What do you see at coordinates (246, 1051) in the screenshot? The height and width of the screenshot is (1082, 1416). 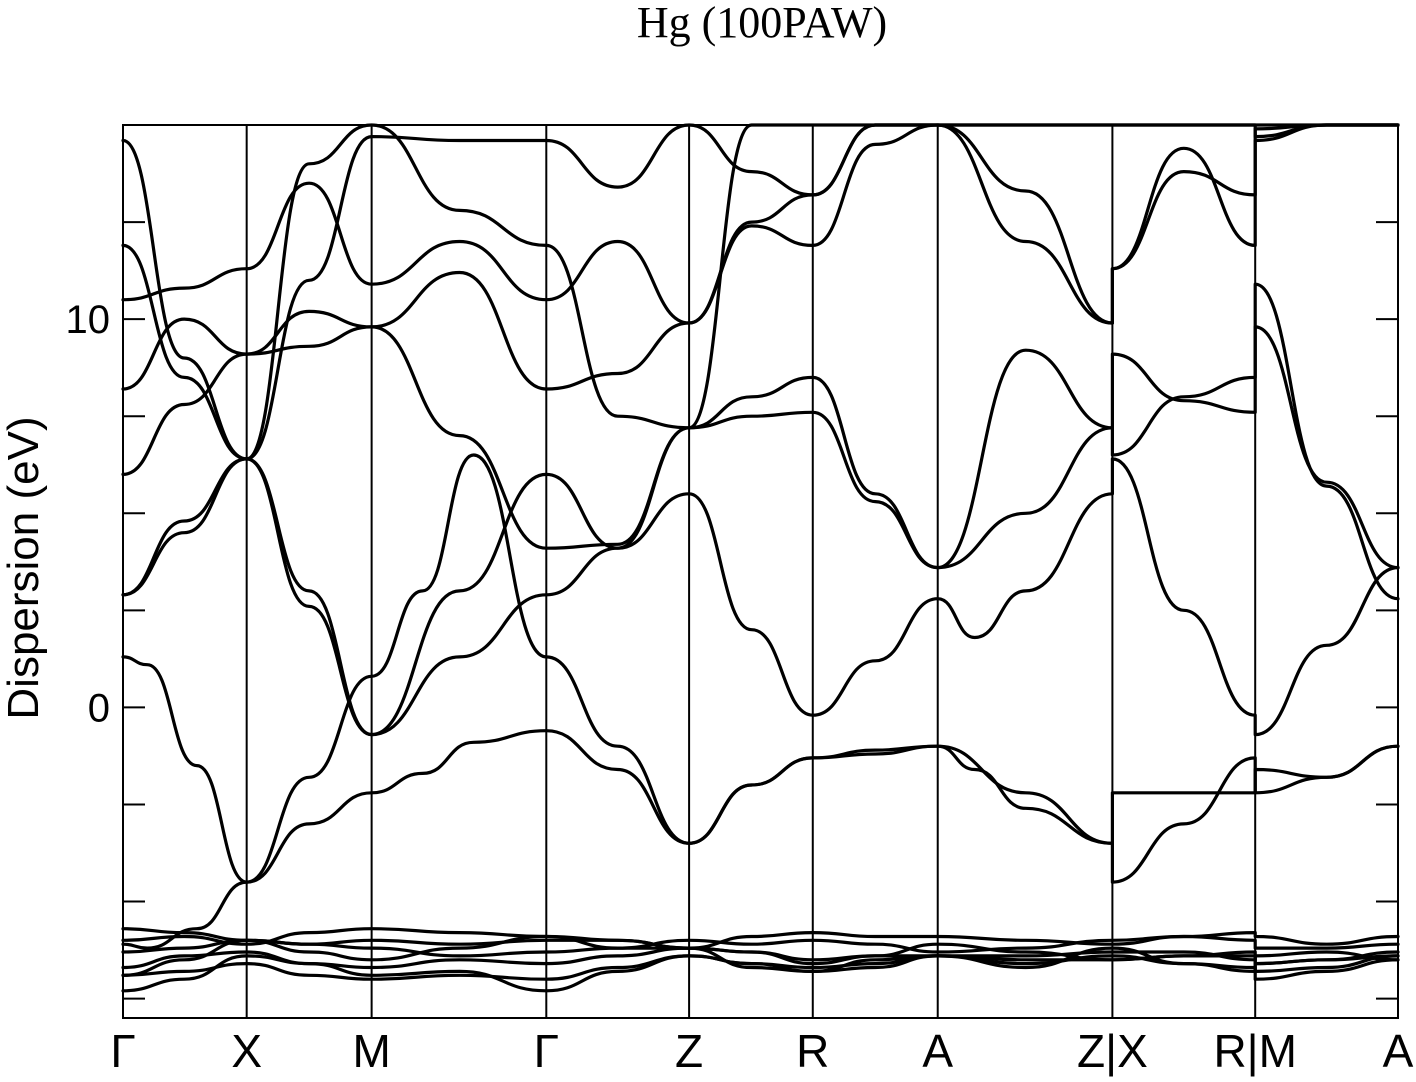 I see `kpoint-label: X` at bounding box center [246, 1051].